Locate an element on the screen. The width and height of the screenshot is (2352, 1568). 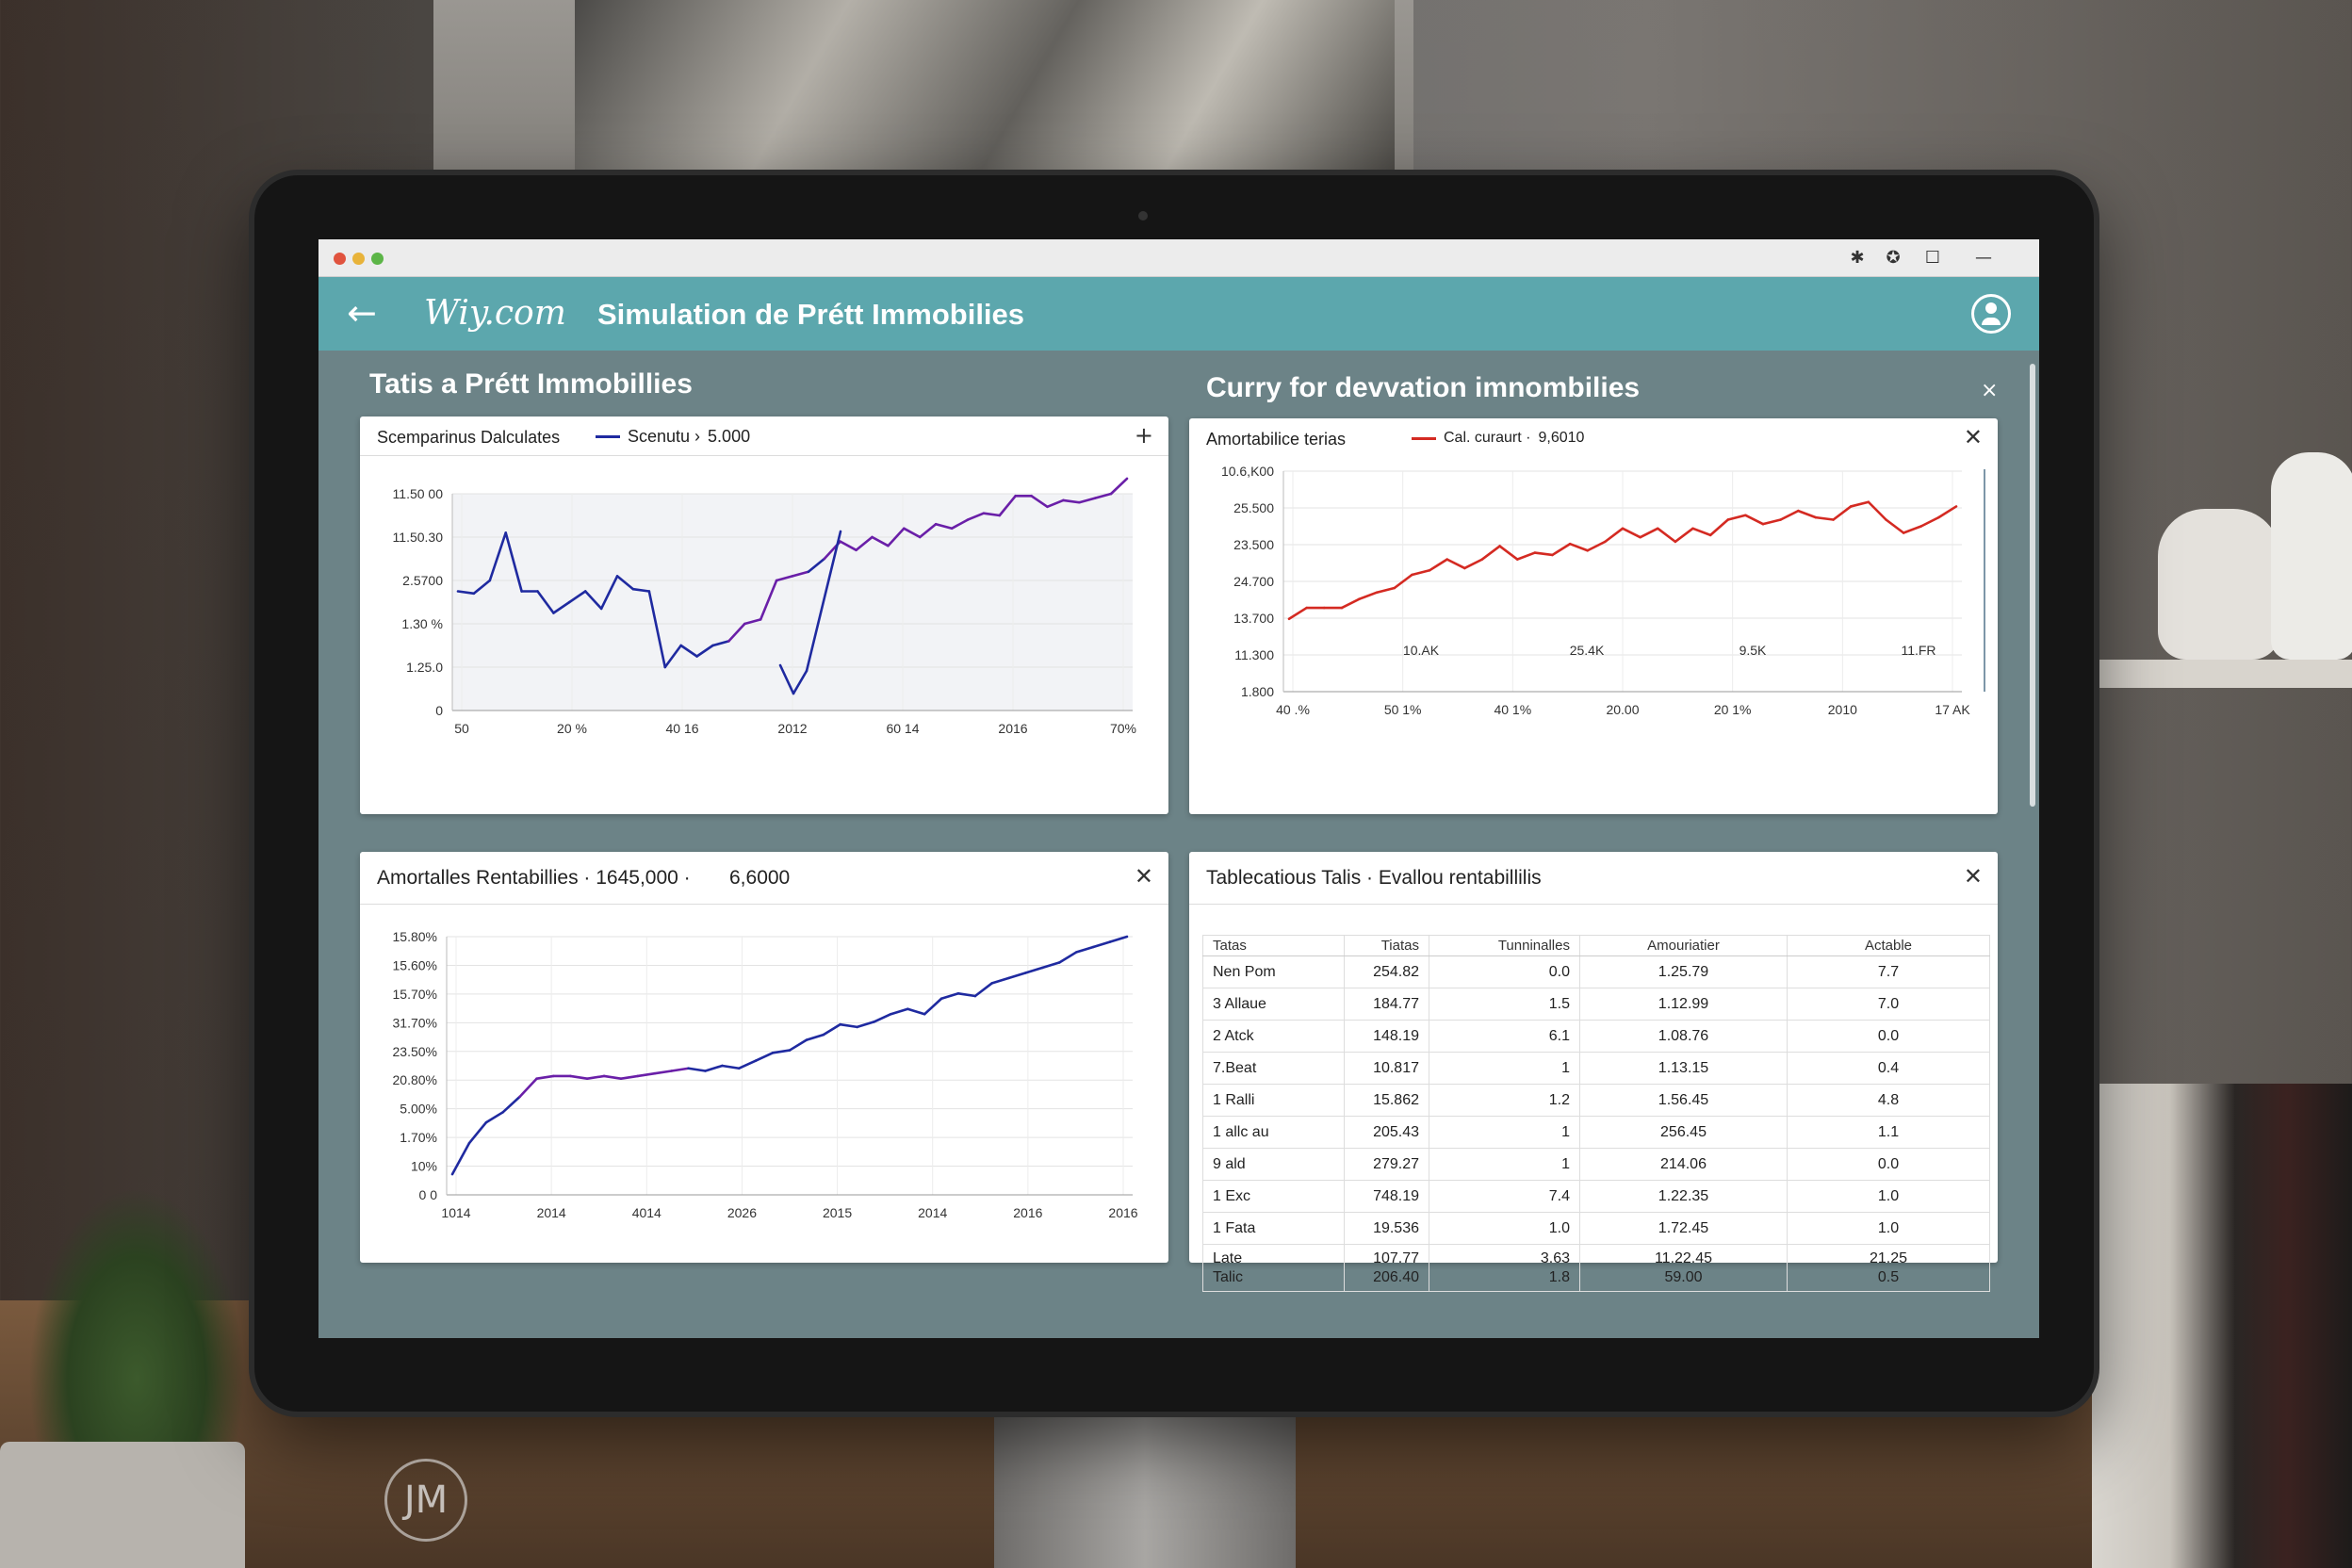
x-tick-label: 25.4K is located at coordinates (1587, 650).